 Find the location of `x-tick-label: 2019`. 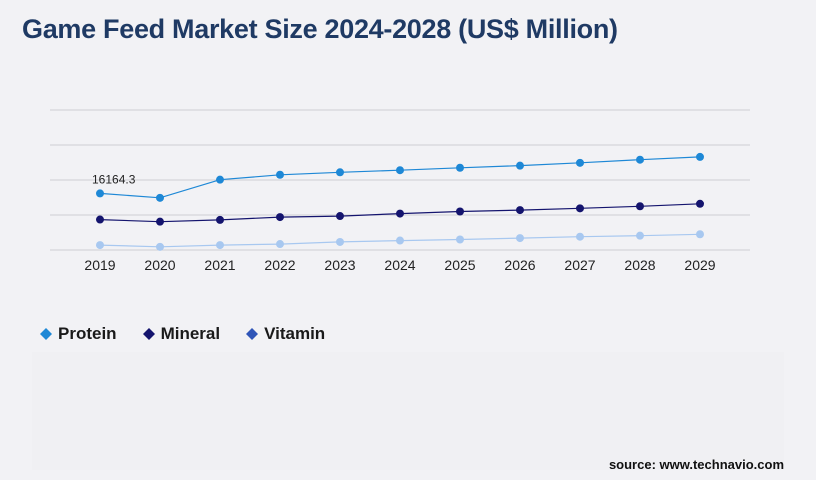

x-tick-label: 2019 is located at coordinates (99, 265).